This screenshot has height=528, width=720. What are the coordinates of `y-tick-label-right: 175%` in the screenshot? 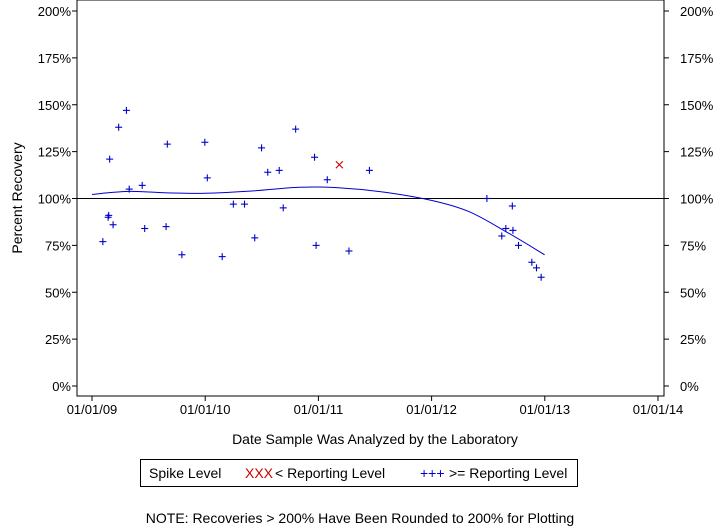 It's located at (697, 58).